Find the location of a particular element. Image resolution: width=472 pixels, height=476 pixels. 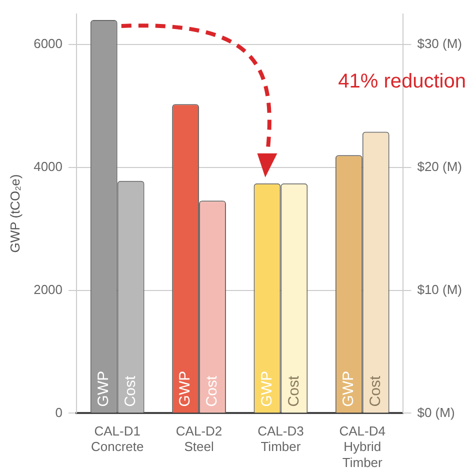

y-tick-label: 0 is located at coordinates (59, 412).